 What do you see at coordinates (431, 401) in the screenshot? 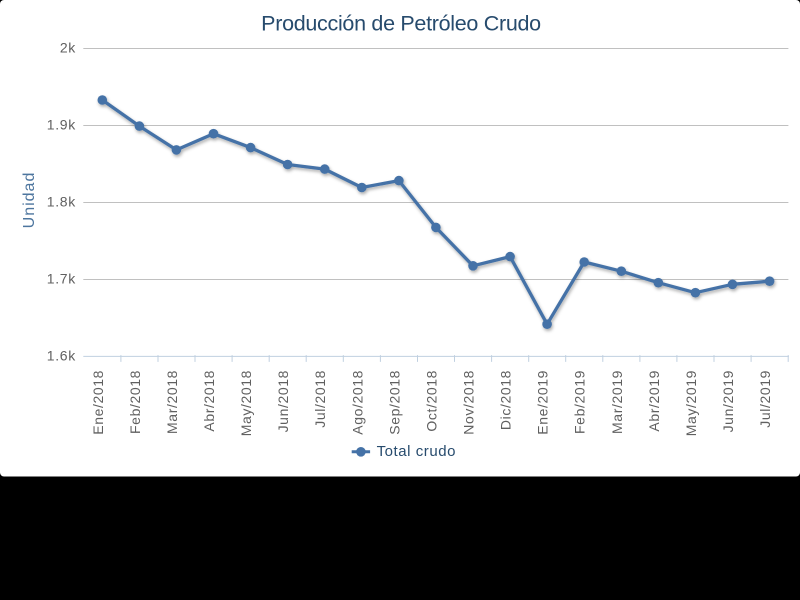
I see `svg-text: Oct/2018` at bounding box center [431, 401].